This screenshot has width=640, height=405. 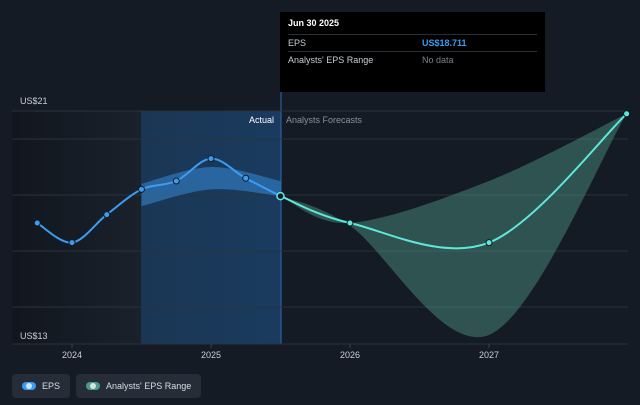 What do you see at coordinates (280, 352) in the screenshot?
I see `x-axis: 2024 2025 2026 2027` at bounding box center [280, 352].